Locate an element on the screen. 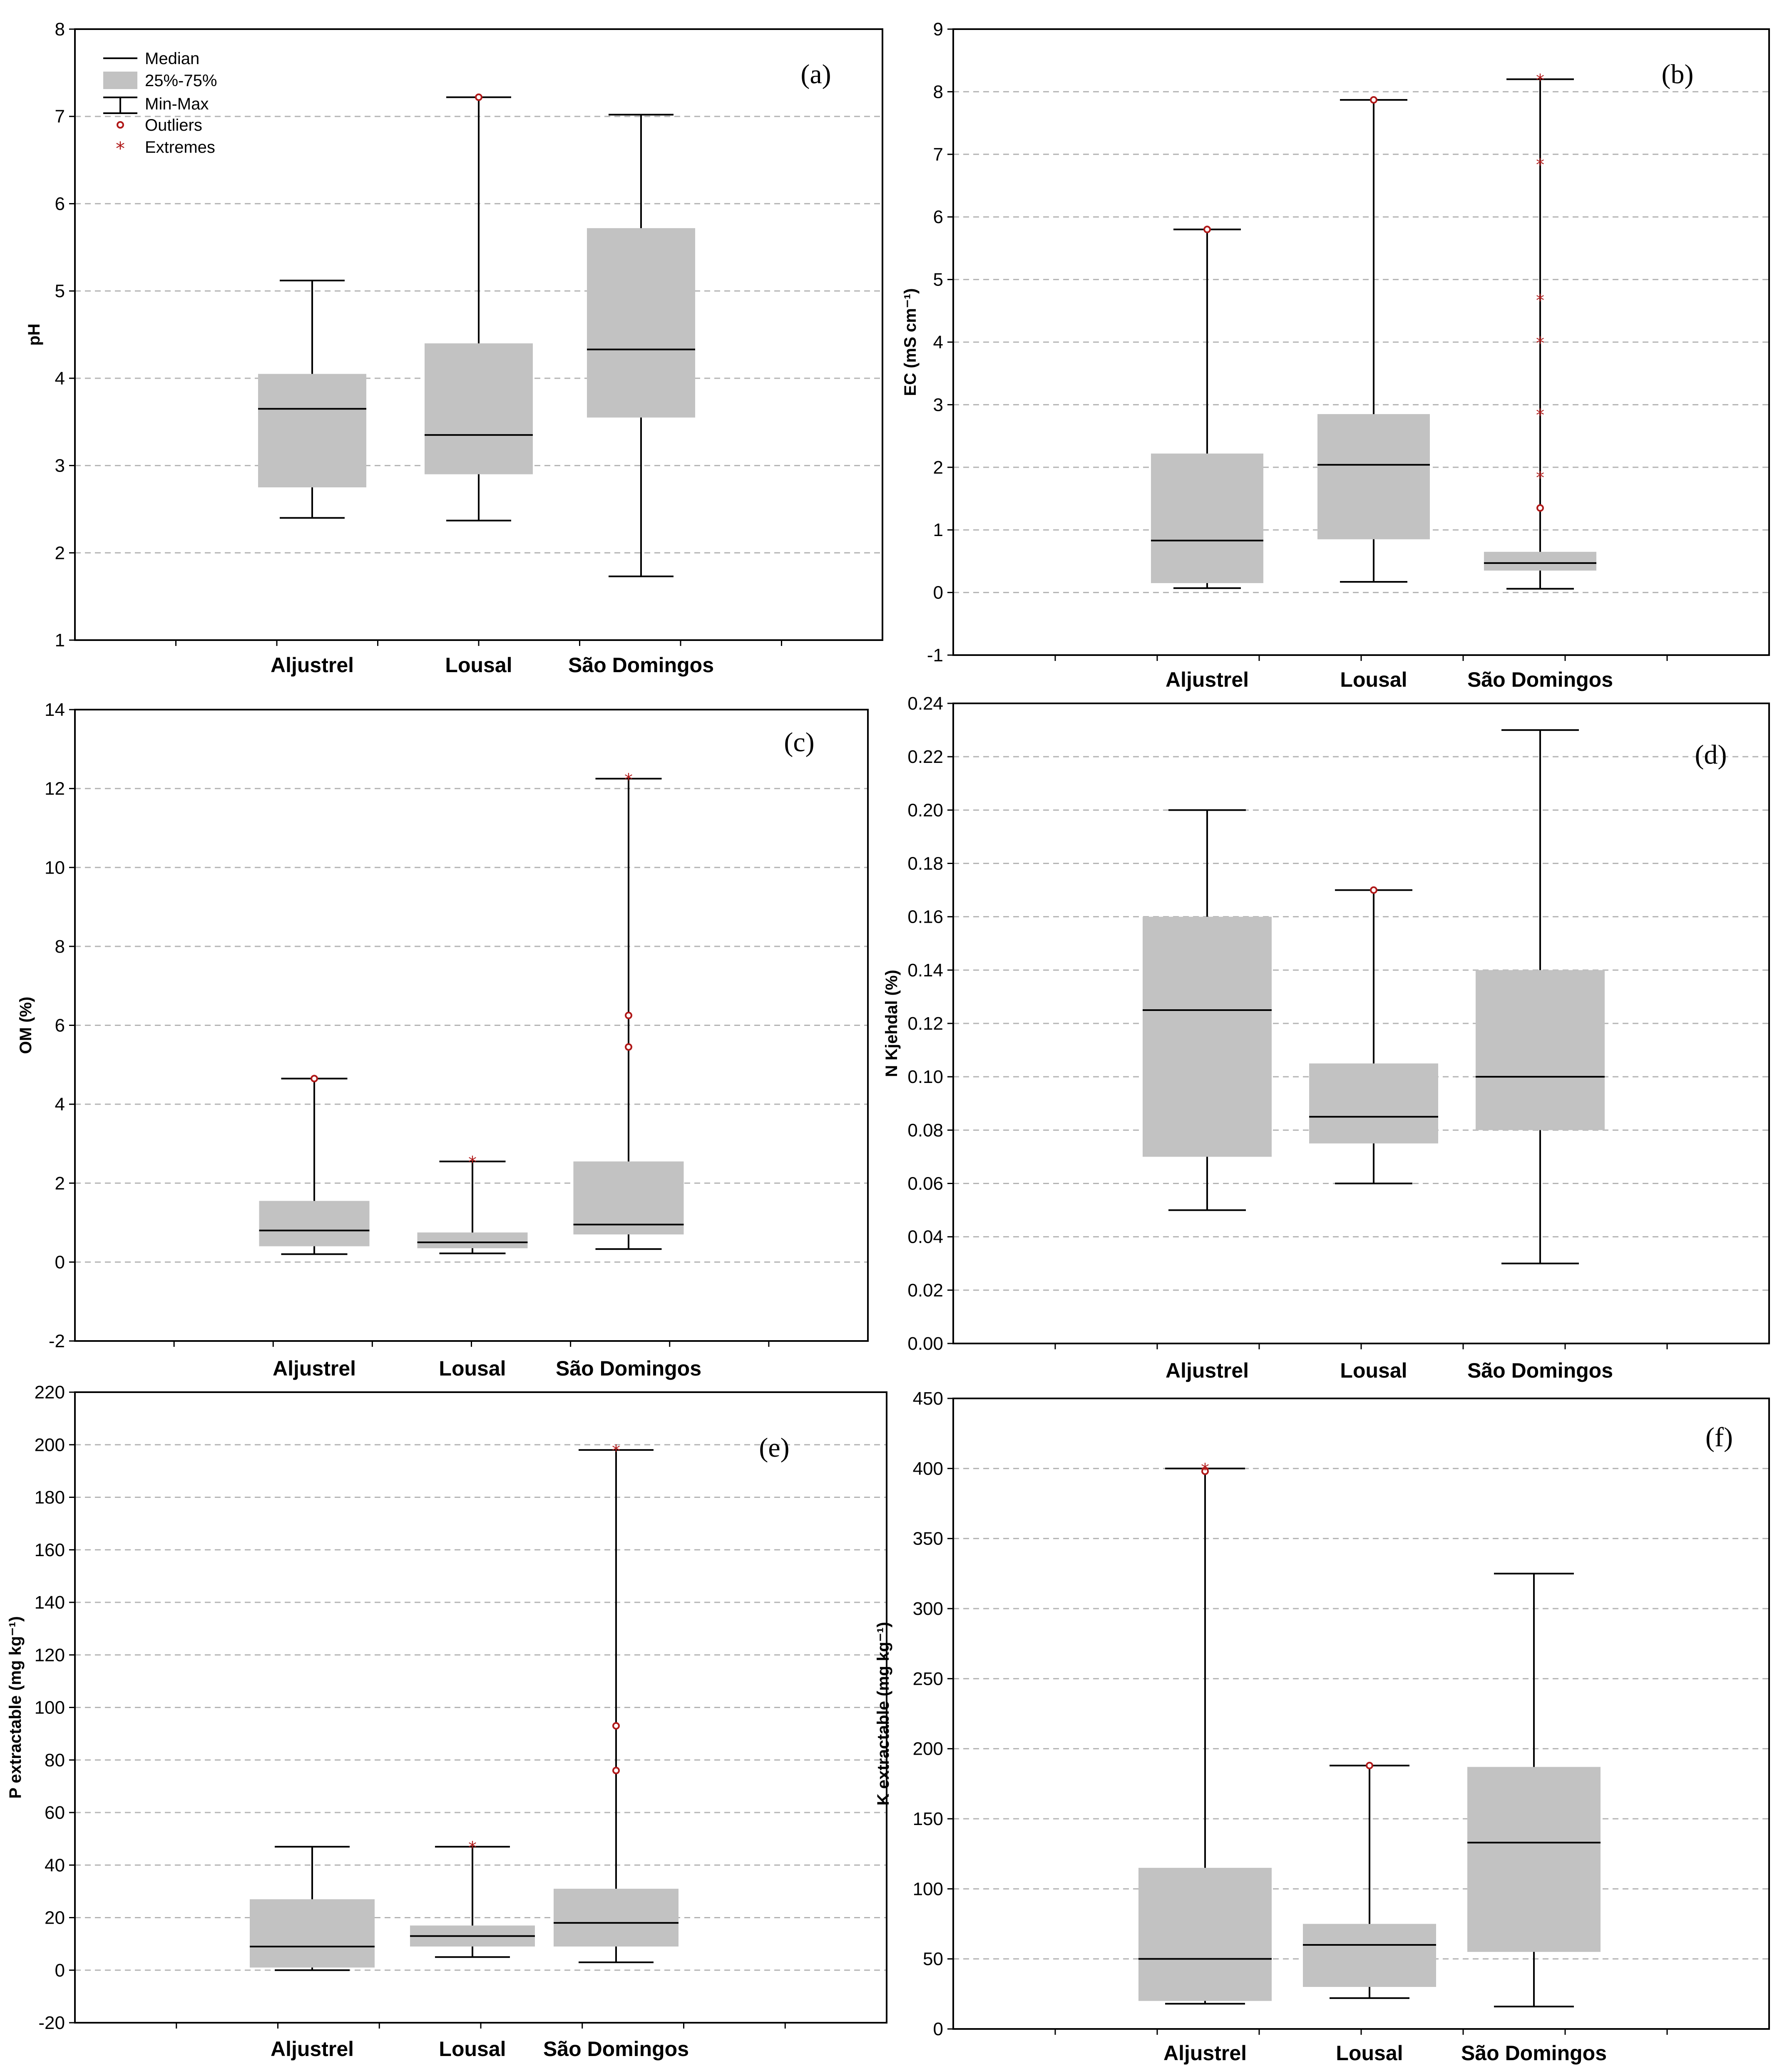 The image size is (1792, 2066). legend-extremes-label: Extremes is located at coordinates (180, 147).